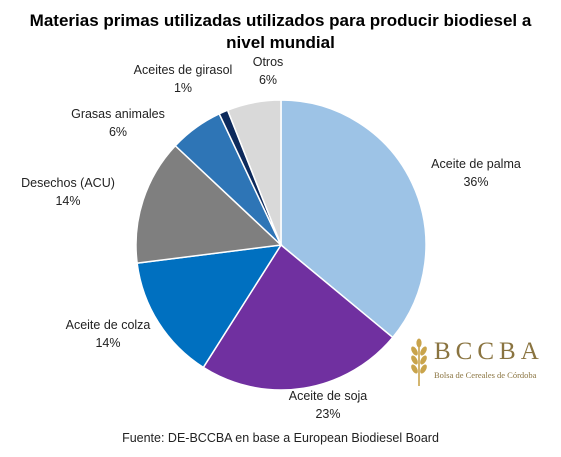 The height and width of the screenshot is (457, 561). I want to click on pie-slice-desechos-acu, so click(209, 204).